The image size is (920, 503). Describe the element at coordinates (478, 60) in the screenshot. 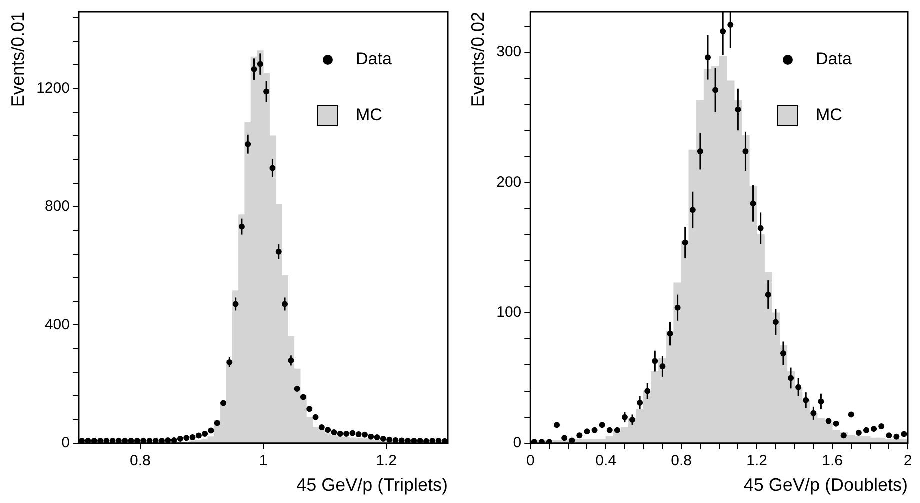

I see `y-axis-title: Events/0.02` at that location.